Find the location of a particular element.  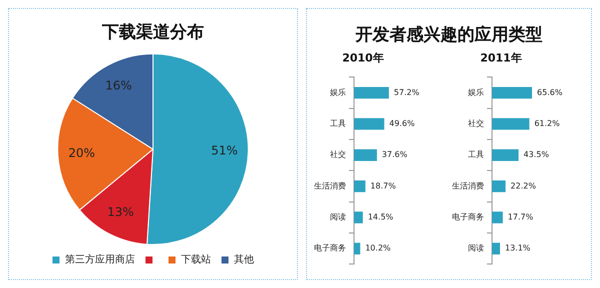

text: 开发者感兴趣的应用类型 is located at coordinates (449, 35).